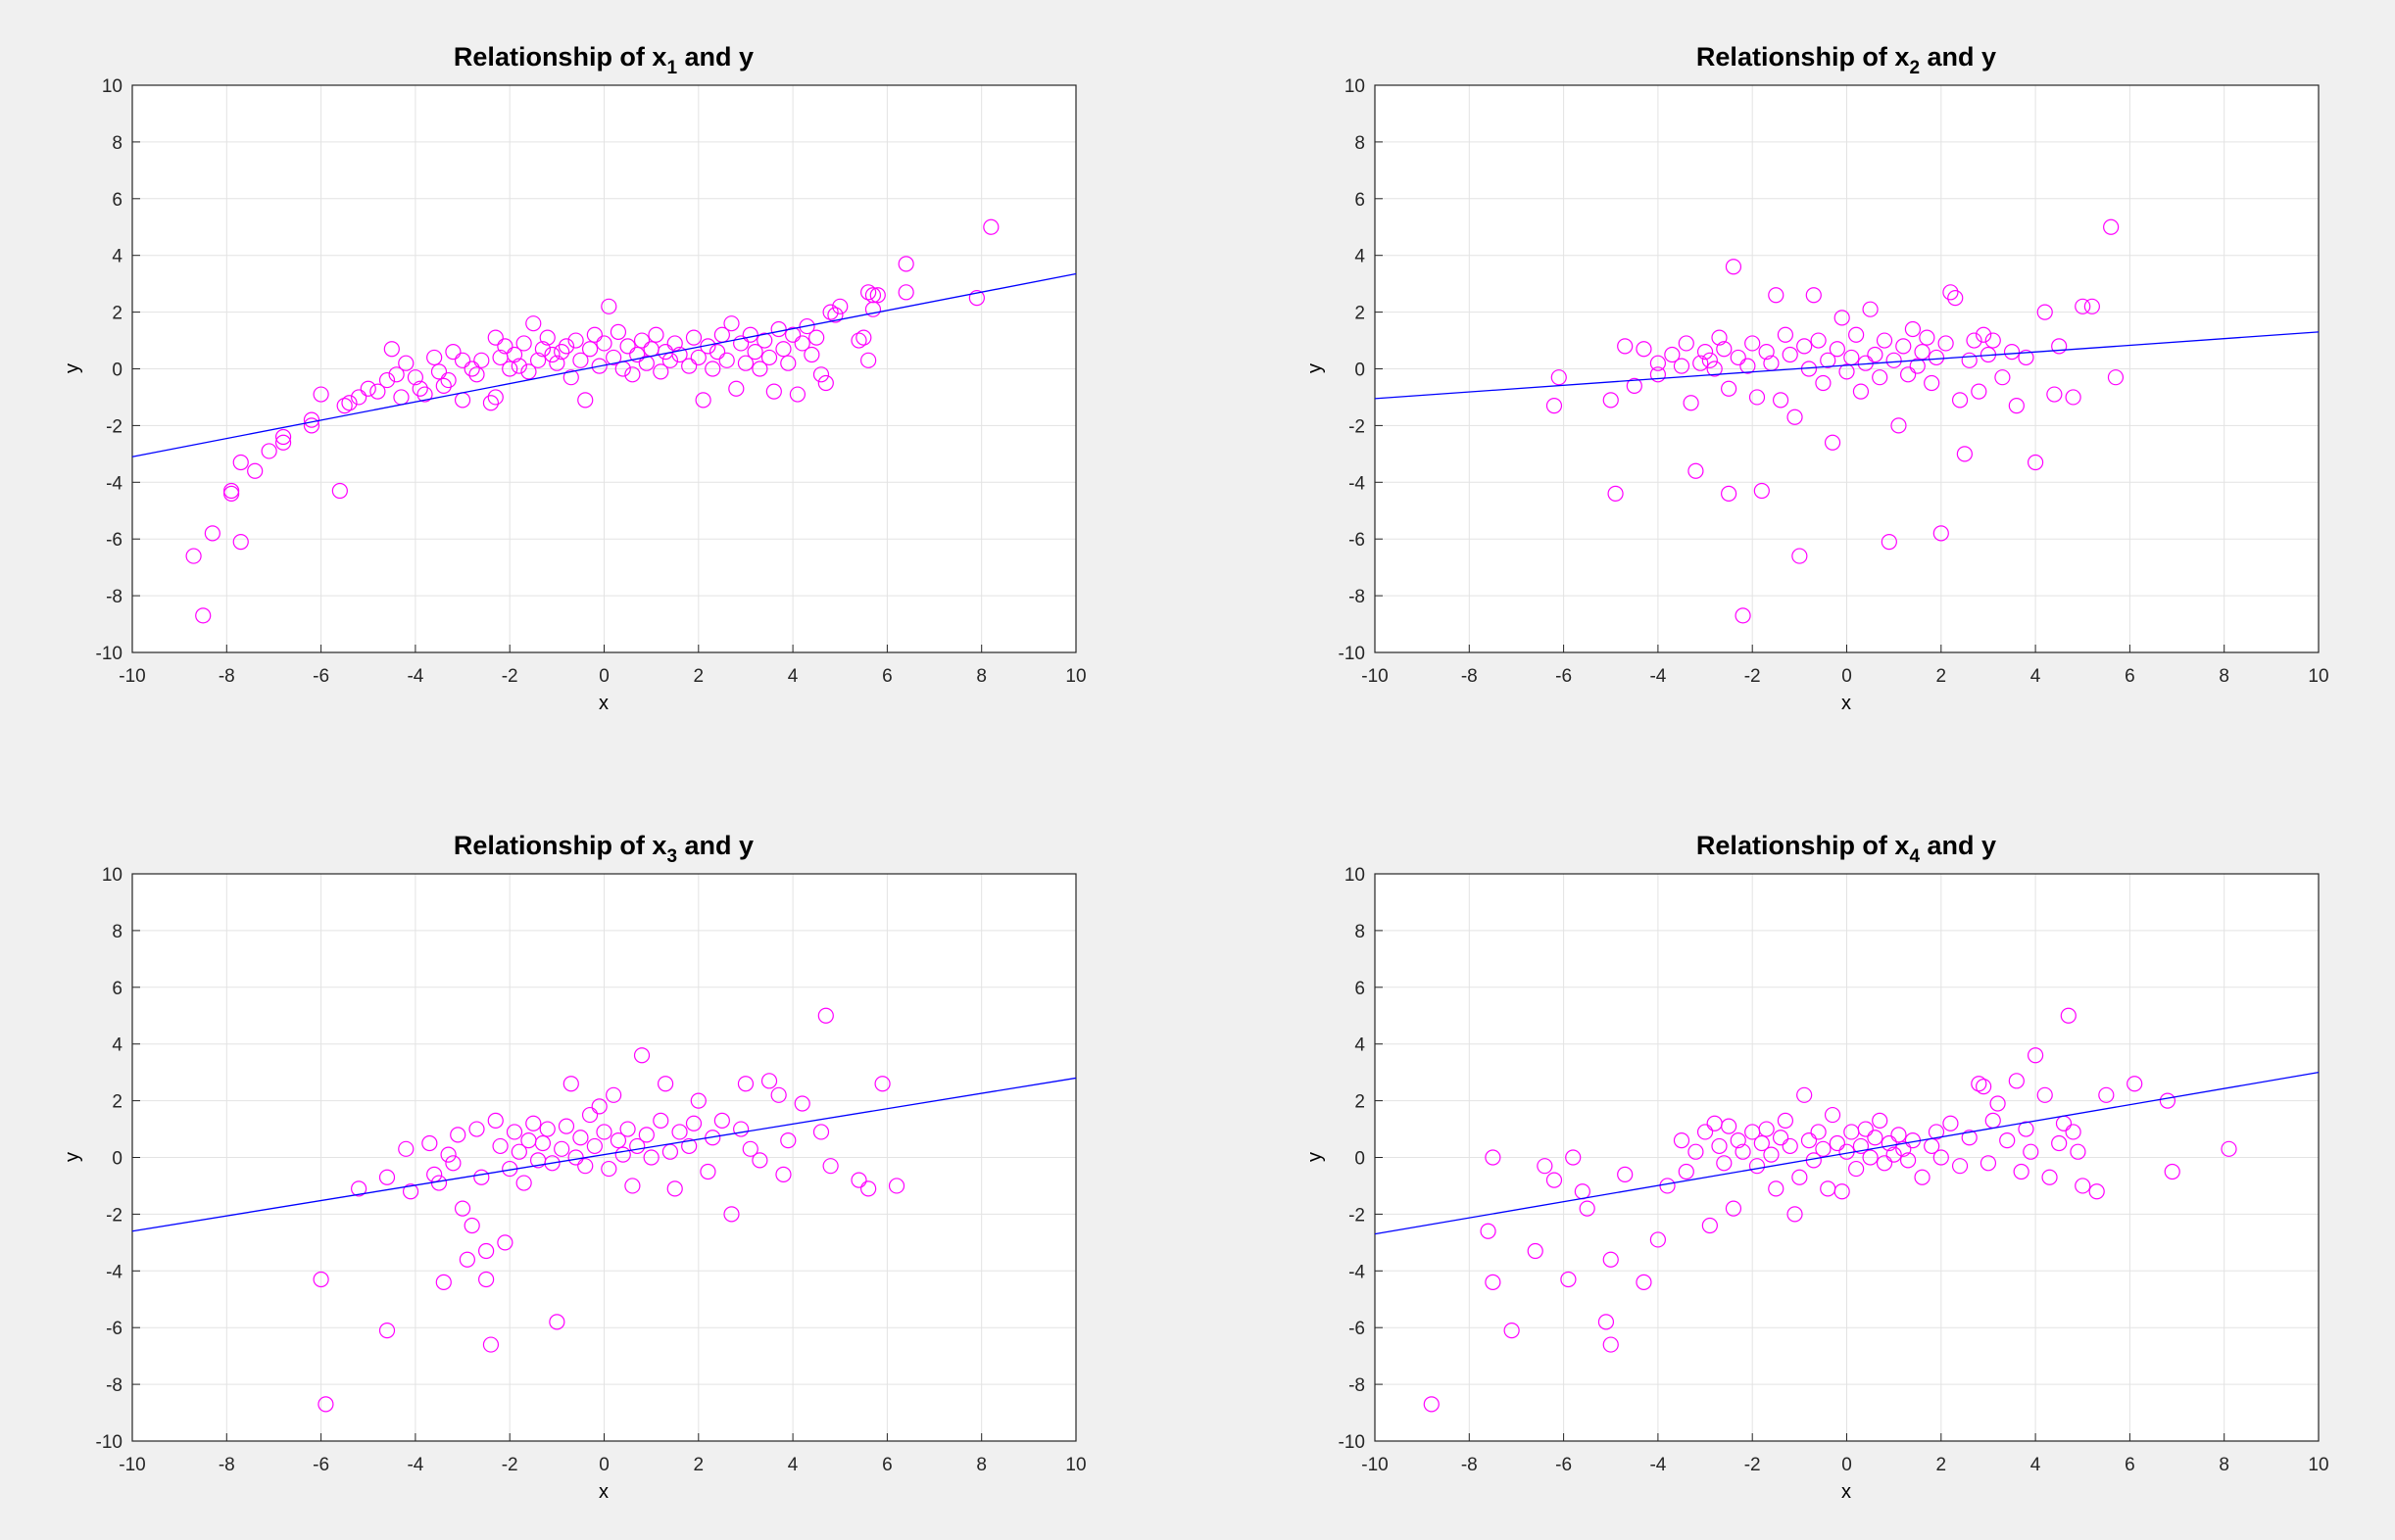  I want to click on x-tick-label: 0, so click(604, 676).